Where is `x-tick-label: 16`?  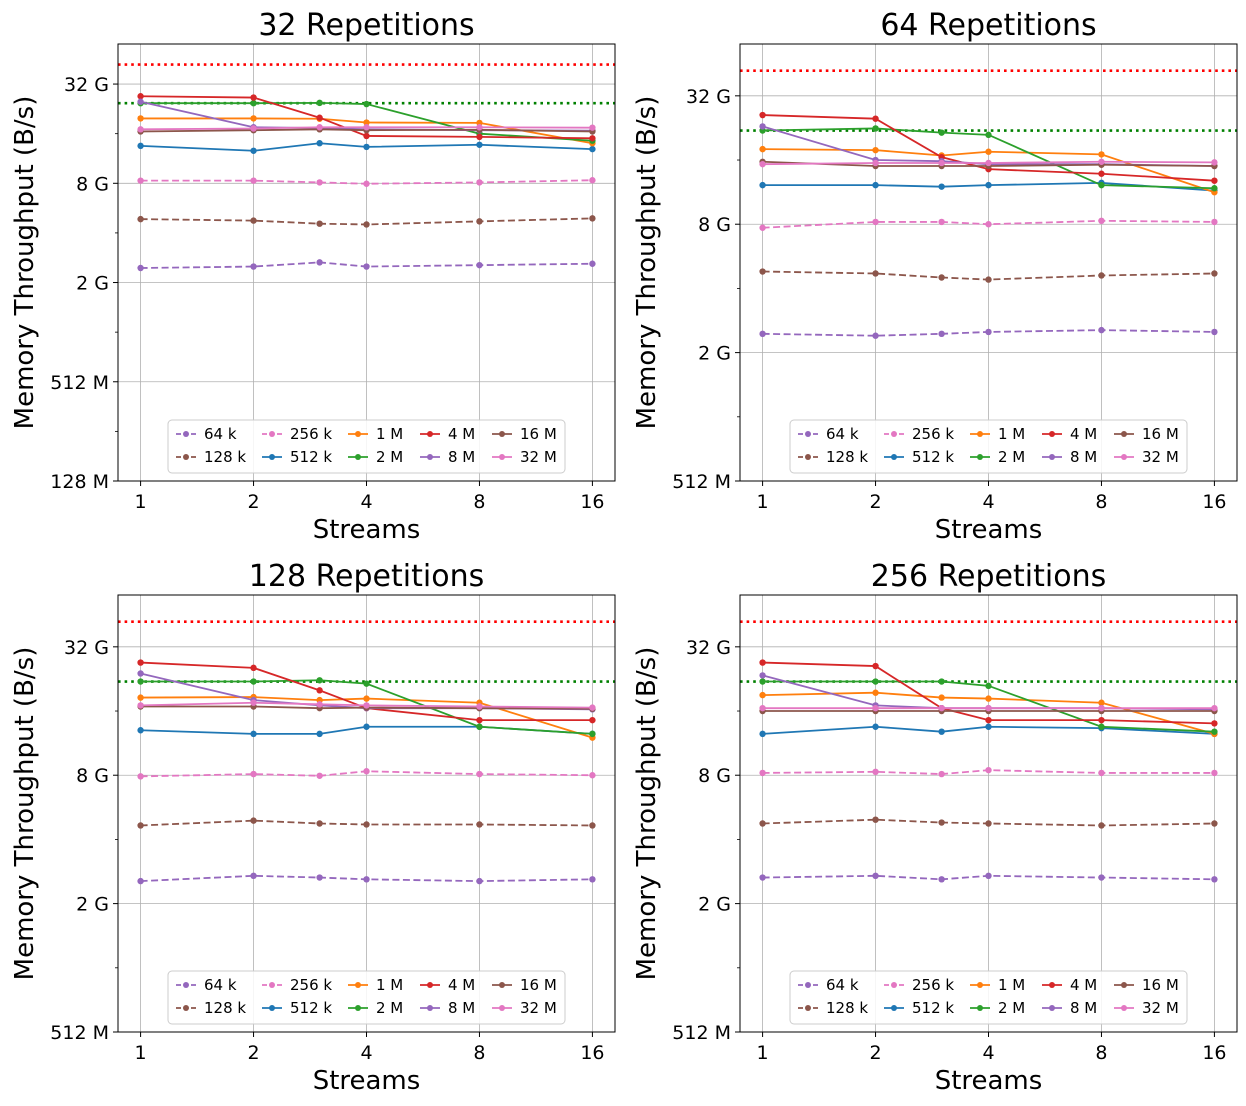 x-tick-label: 16 is located at coordinates (1214, 502).